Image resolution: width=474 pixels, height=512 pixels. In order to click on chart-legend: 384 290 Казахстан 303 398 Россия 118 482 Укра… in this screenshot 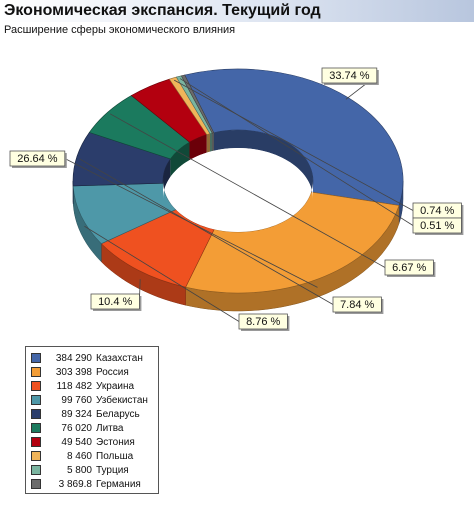, I will do `click(92, 420)`.